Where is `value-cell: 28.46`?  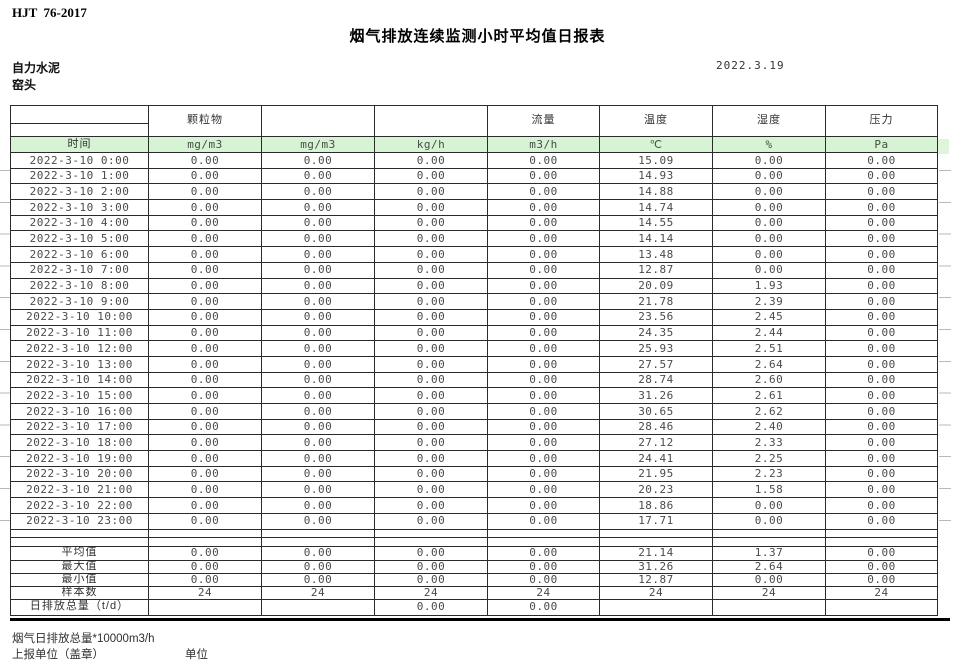
value-cell: 28.46 is located at coordinates (656, 427).